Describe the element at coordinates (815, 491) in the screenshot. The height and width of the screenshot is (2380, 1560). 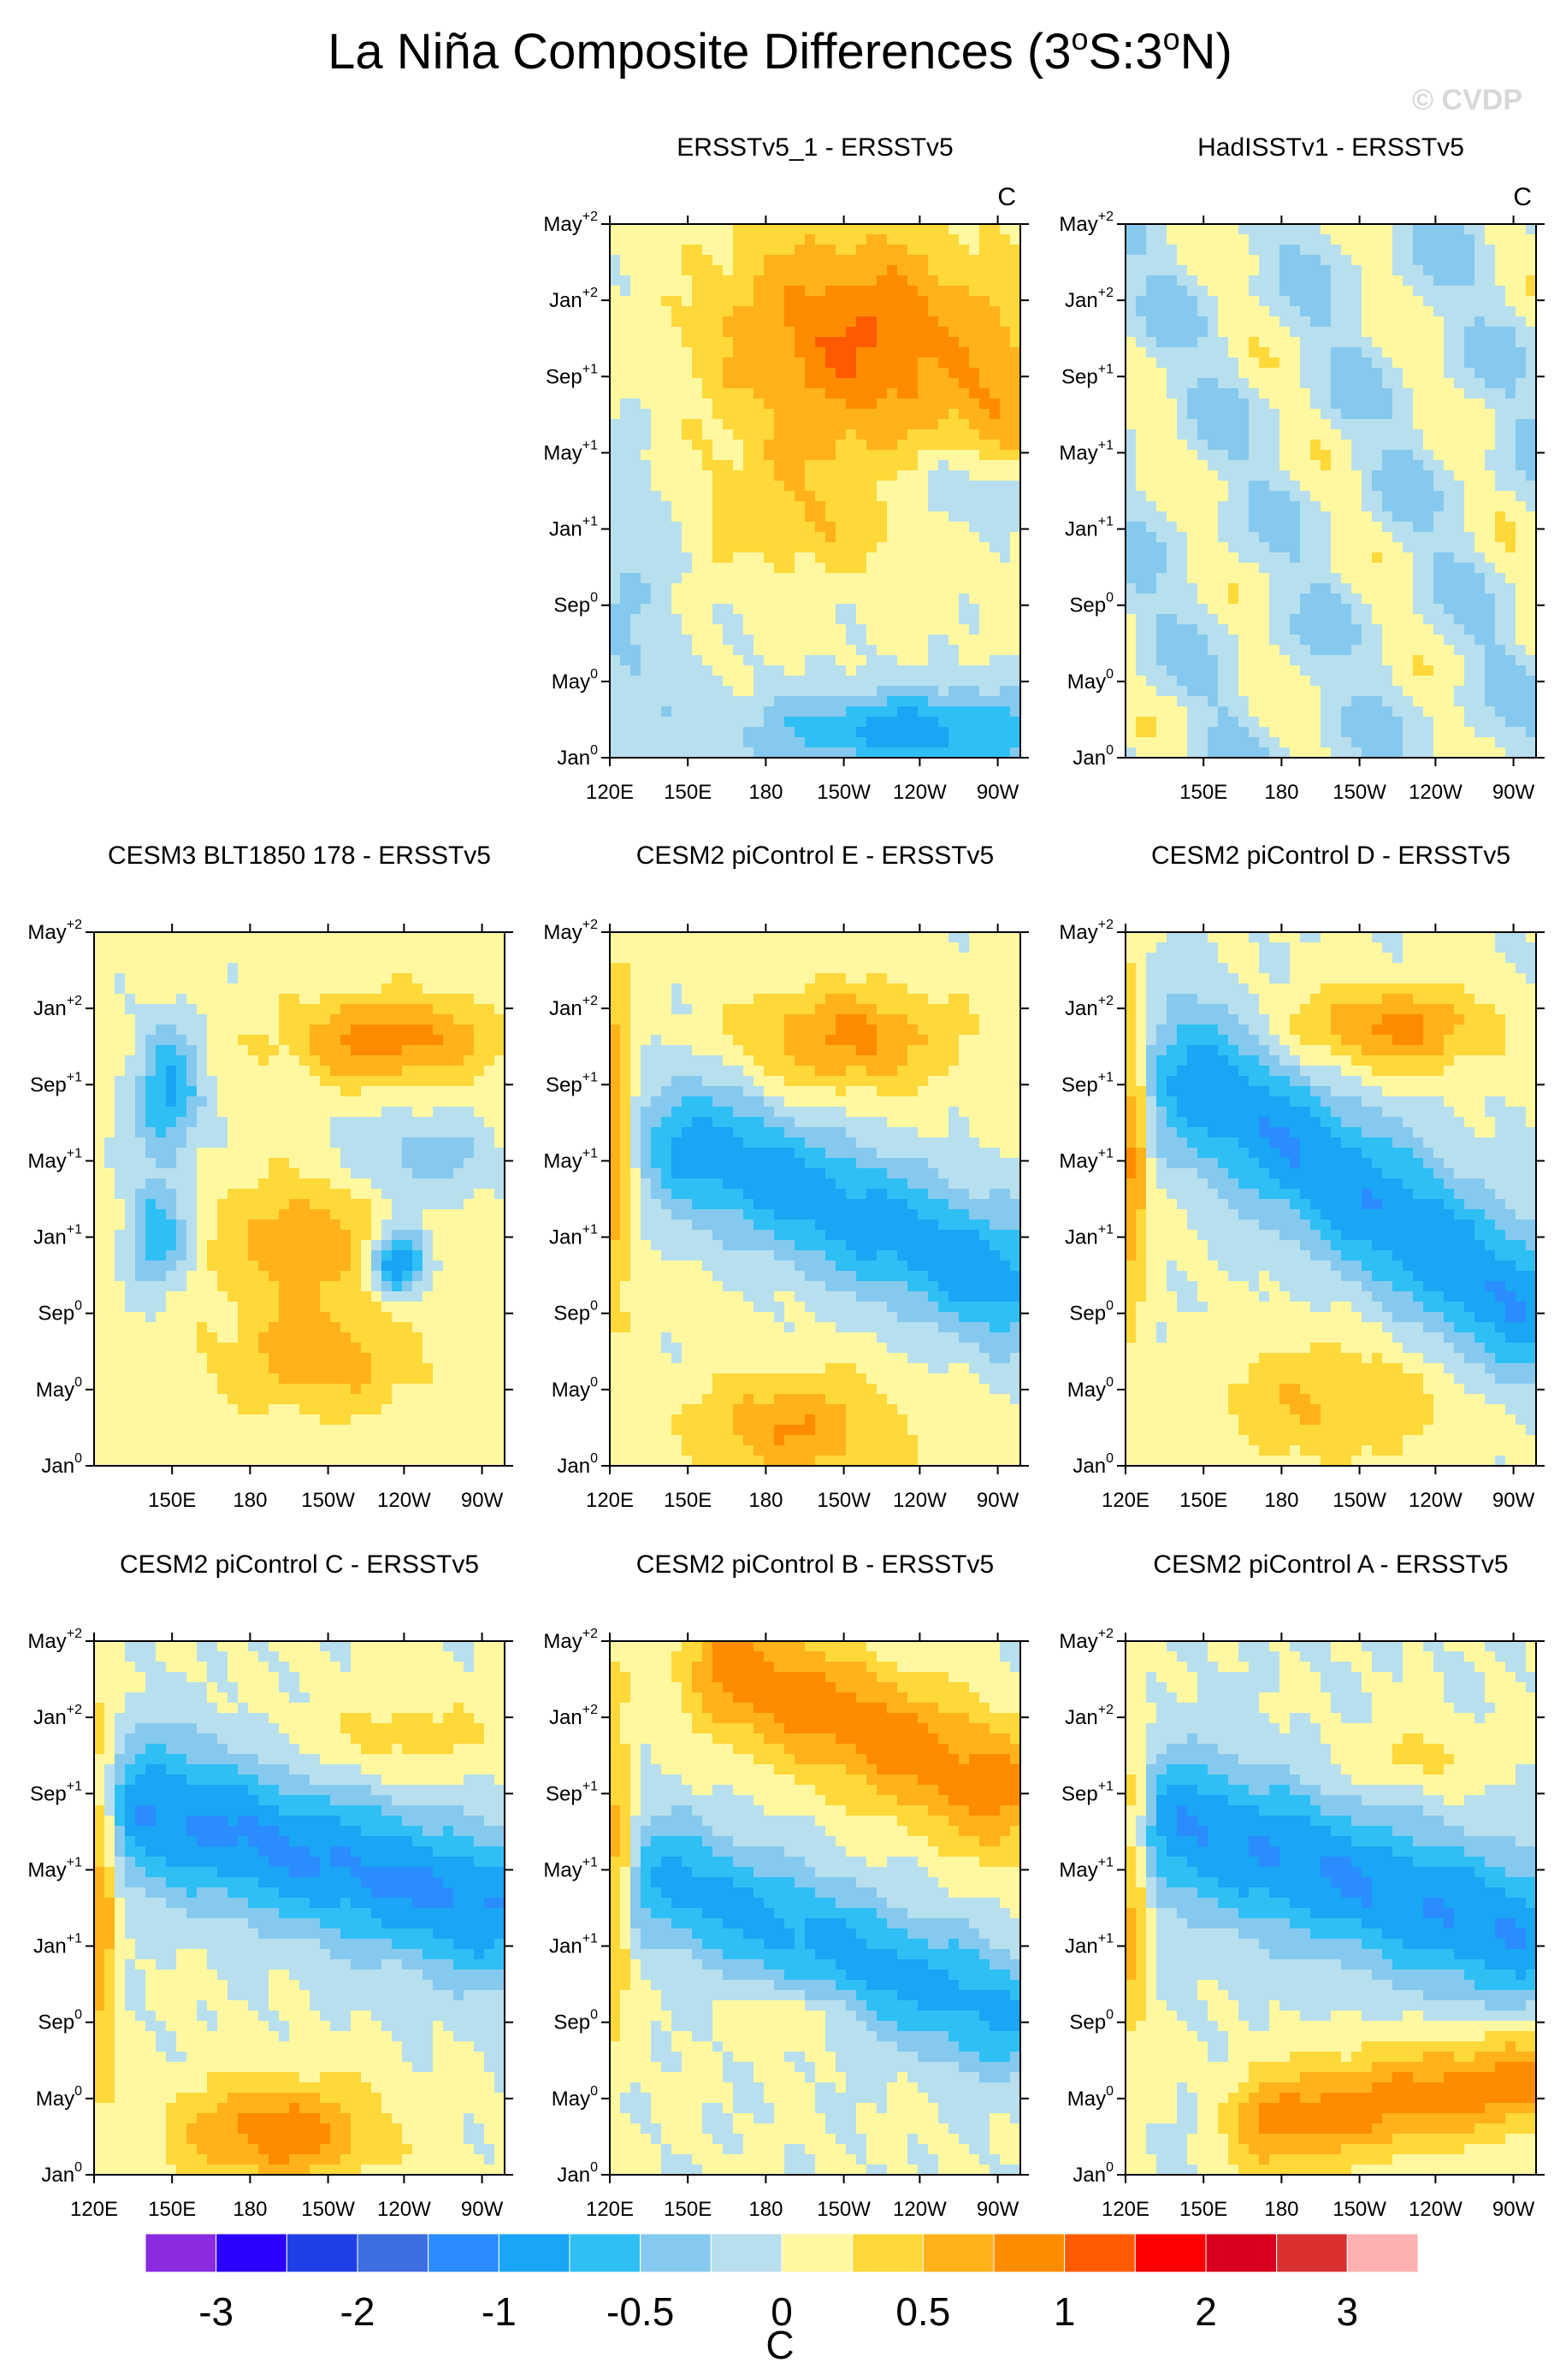
I see `panel-field` at that location.